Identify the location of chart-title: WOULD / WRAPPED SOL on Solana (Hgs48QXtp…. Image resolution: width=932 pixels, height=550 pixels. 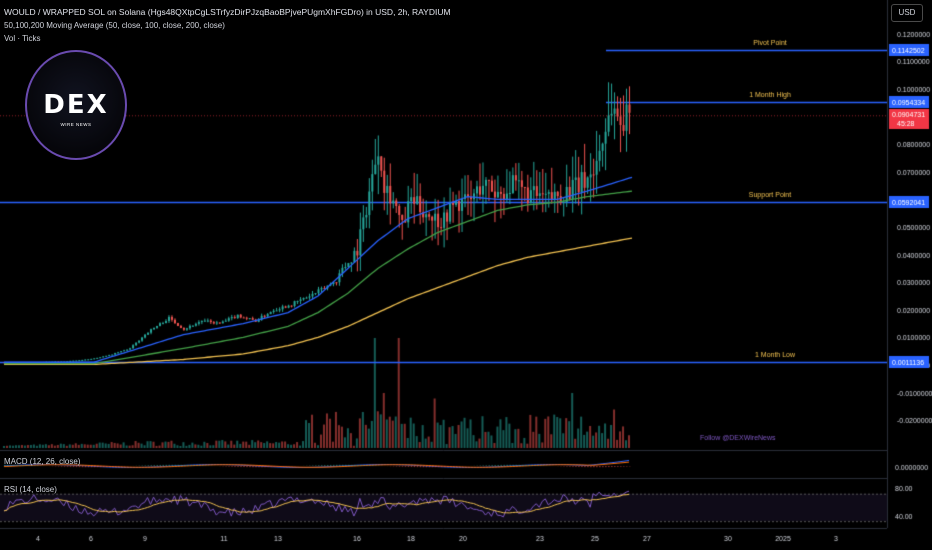
(227, 12).